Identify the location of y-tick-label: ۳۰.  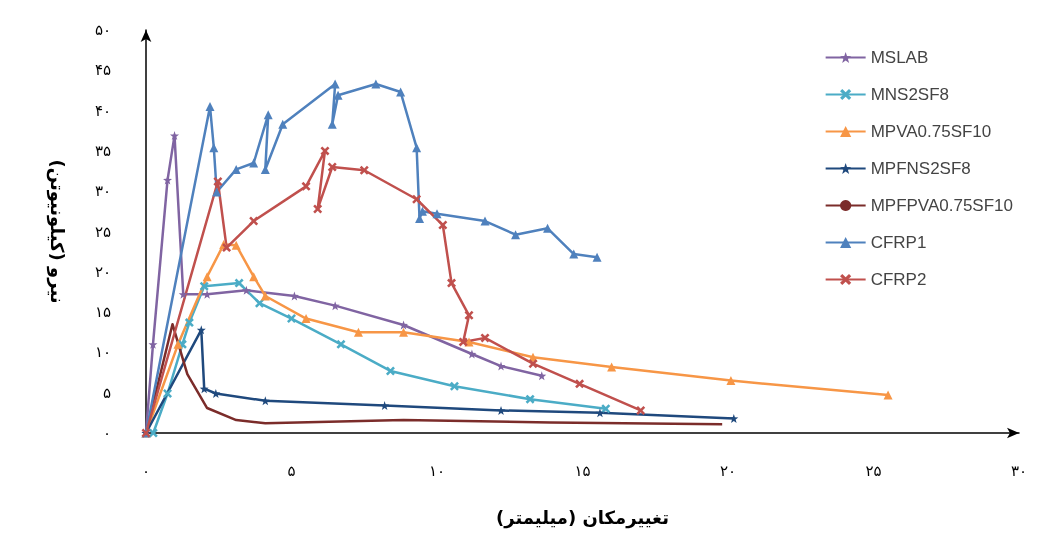
(102, 191).